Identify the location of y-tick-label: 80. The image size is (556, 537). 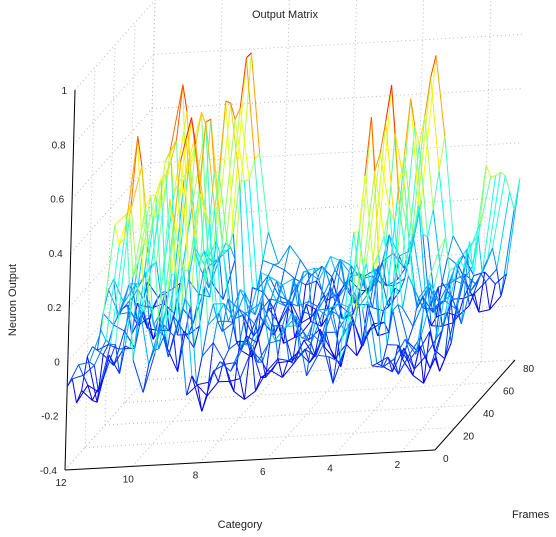
(529, 369).